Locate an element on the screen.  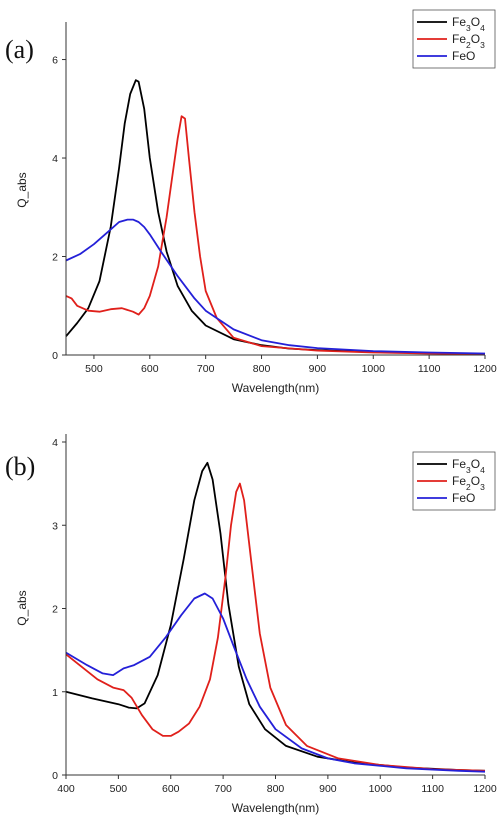
panel-b-y-tick-label: 4 is located at coordinates (55, 443).